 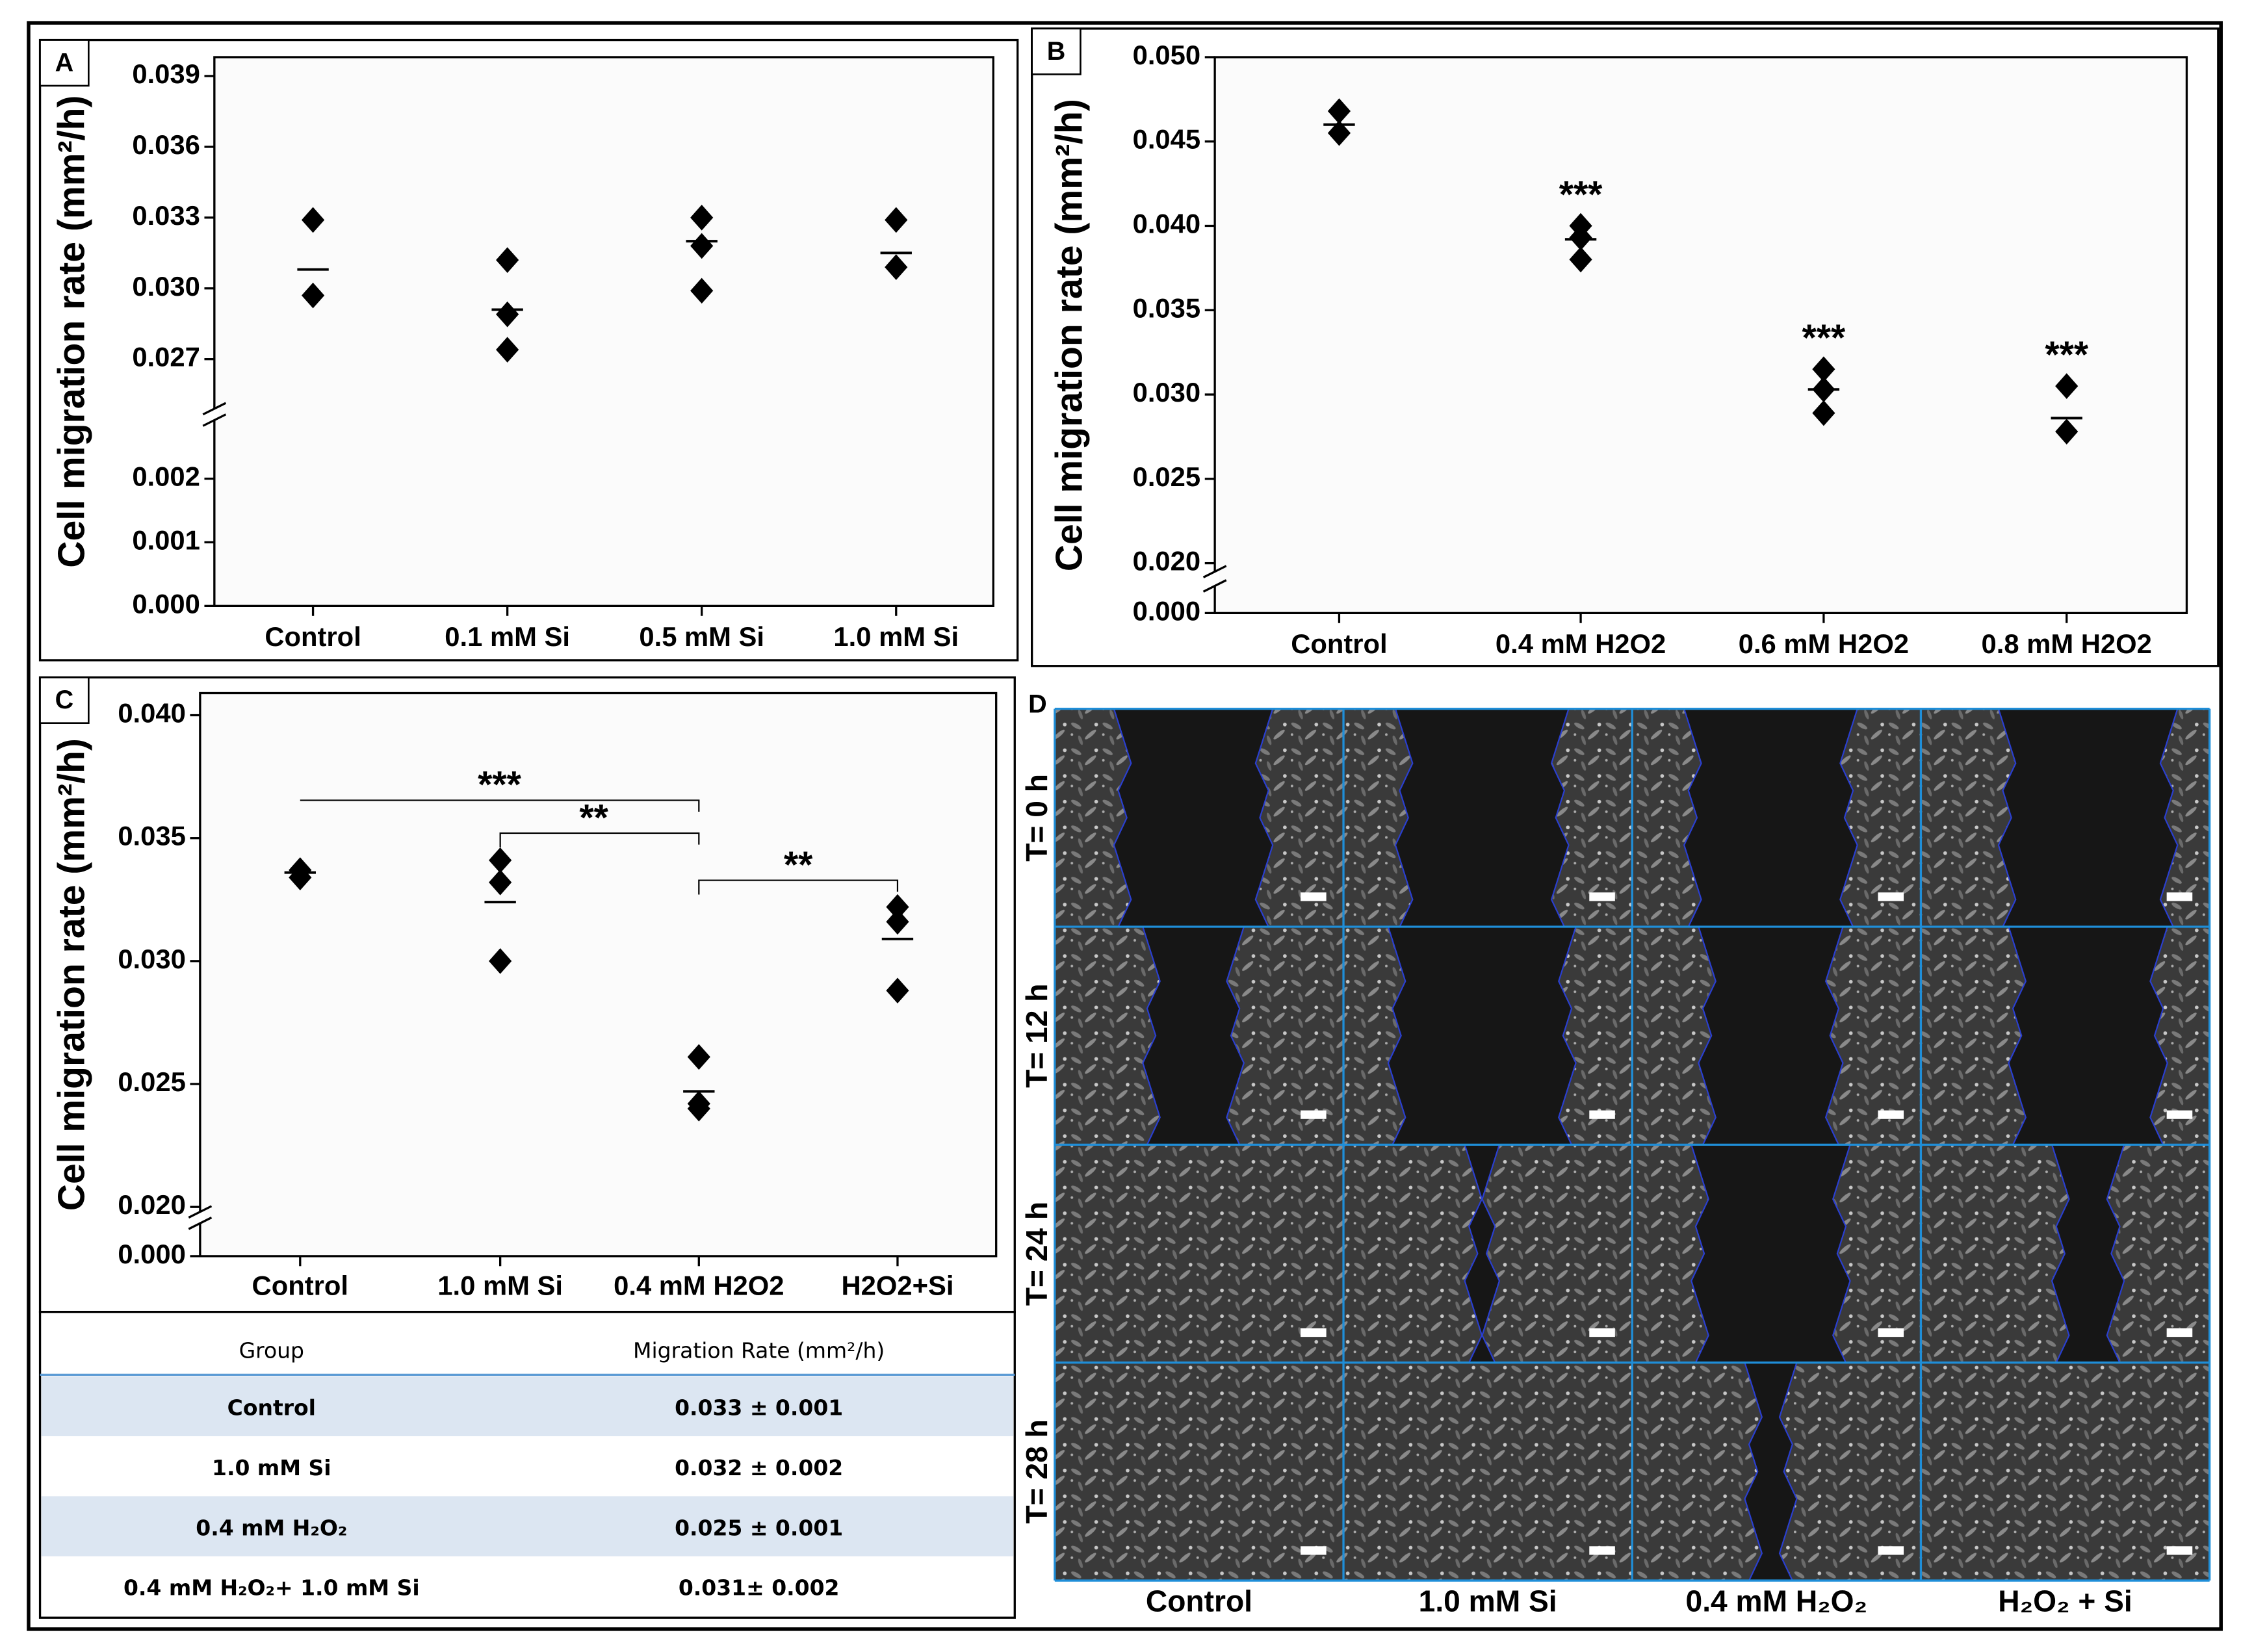 I want to click on y-tick-label: 0.033, so click(x=166, y=215).